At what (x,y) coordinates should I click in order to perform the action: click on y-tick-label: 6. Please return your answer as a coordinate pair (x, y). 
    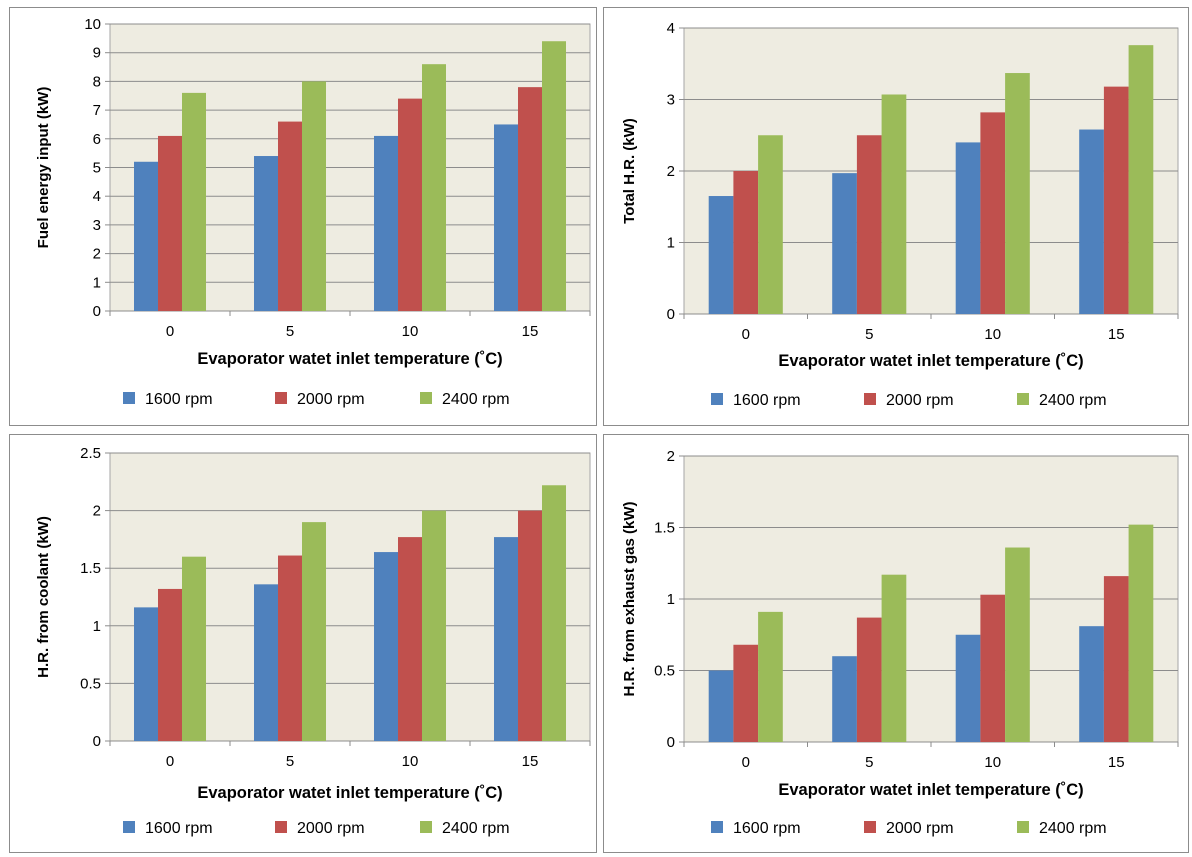
    Looking at the image, I should click on (97, 139).